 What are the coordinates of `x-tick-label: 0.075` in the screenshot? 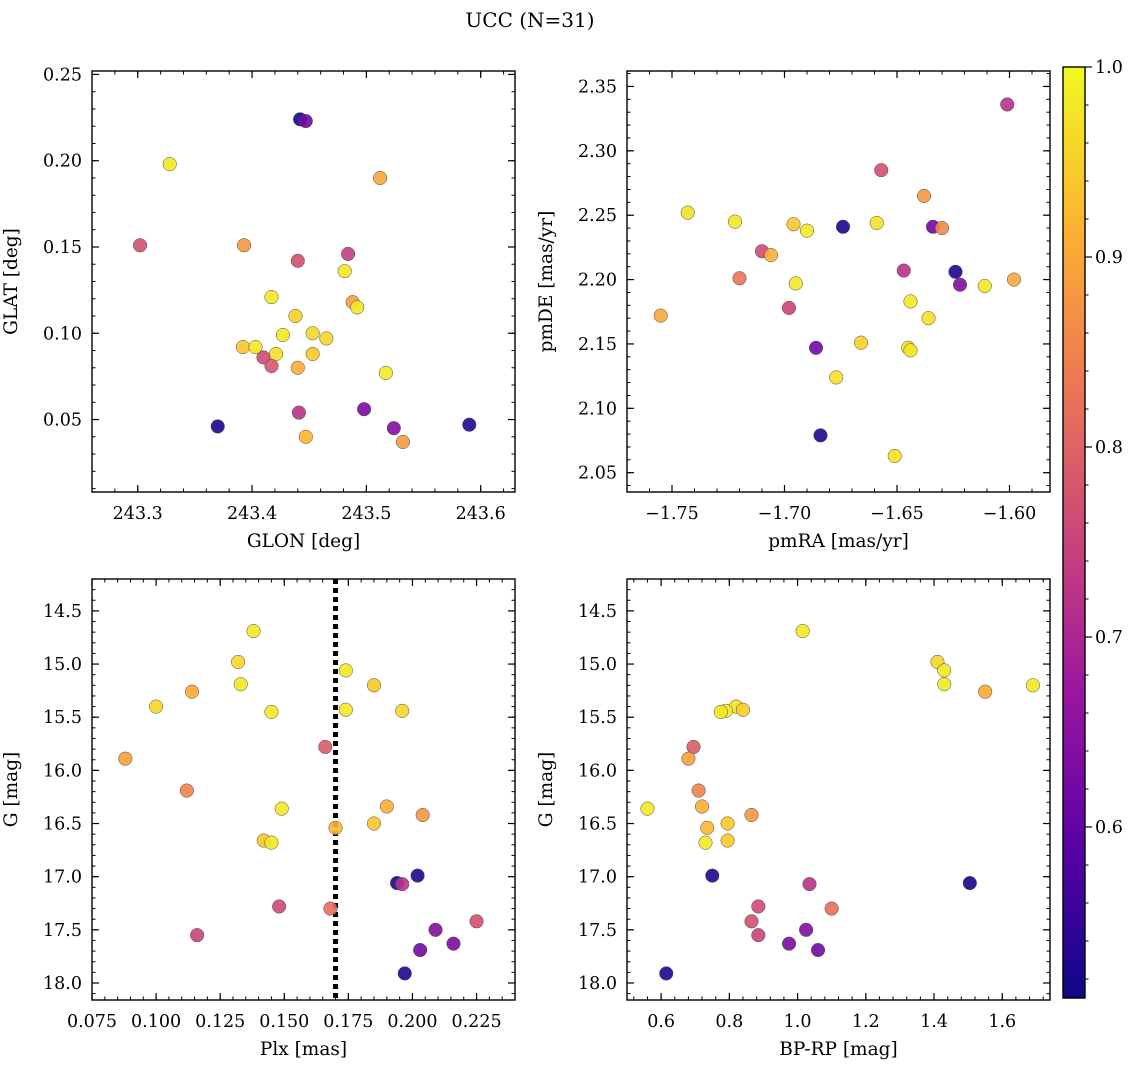 It's located at (92, 1022).